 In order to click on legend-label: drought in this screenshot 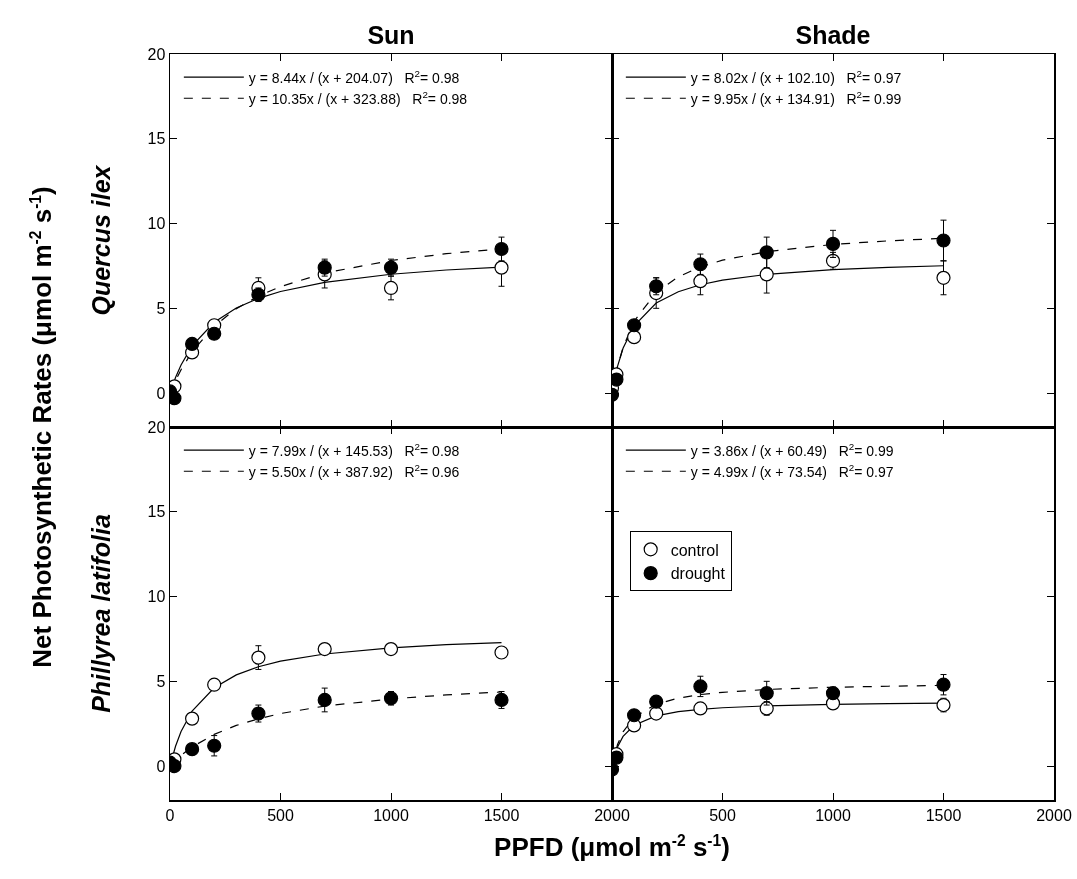, I will do `click(698, 574)`.